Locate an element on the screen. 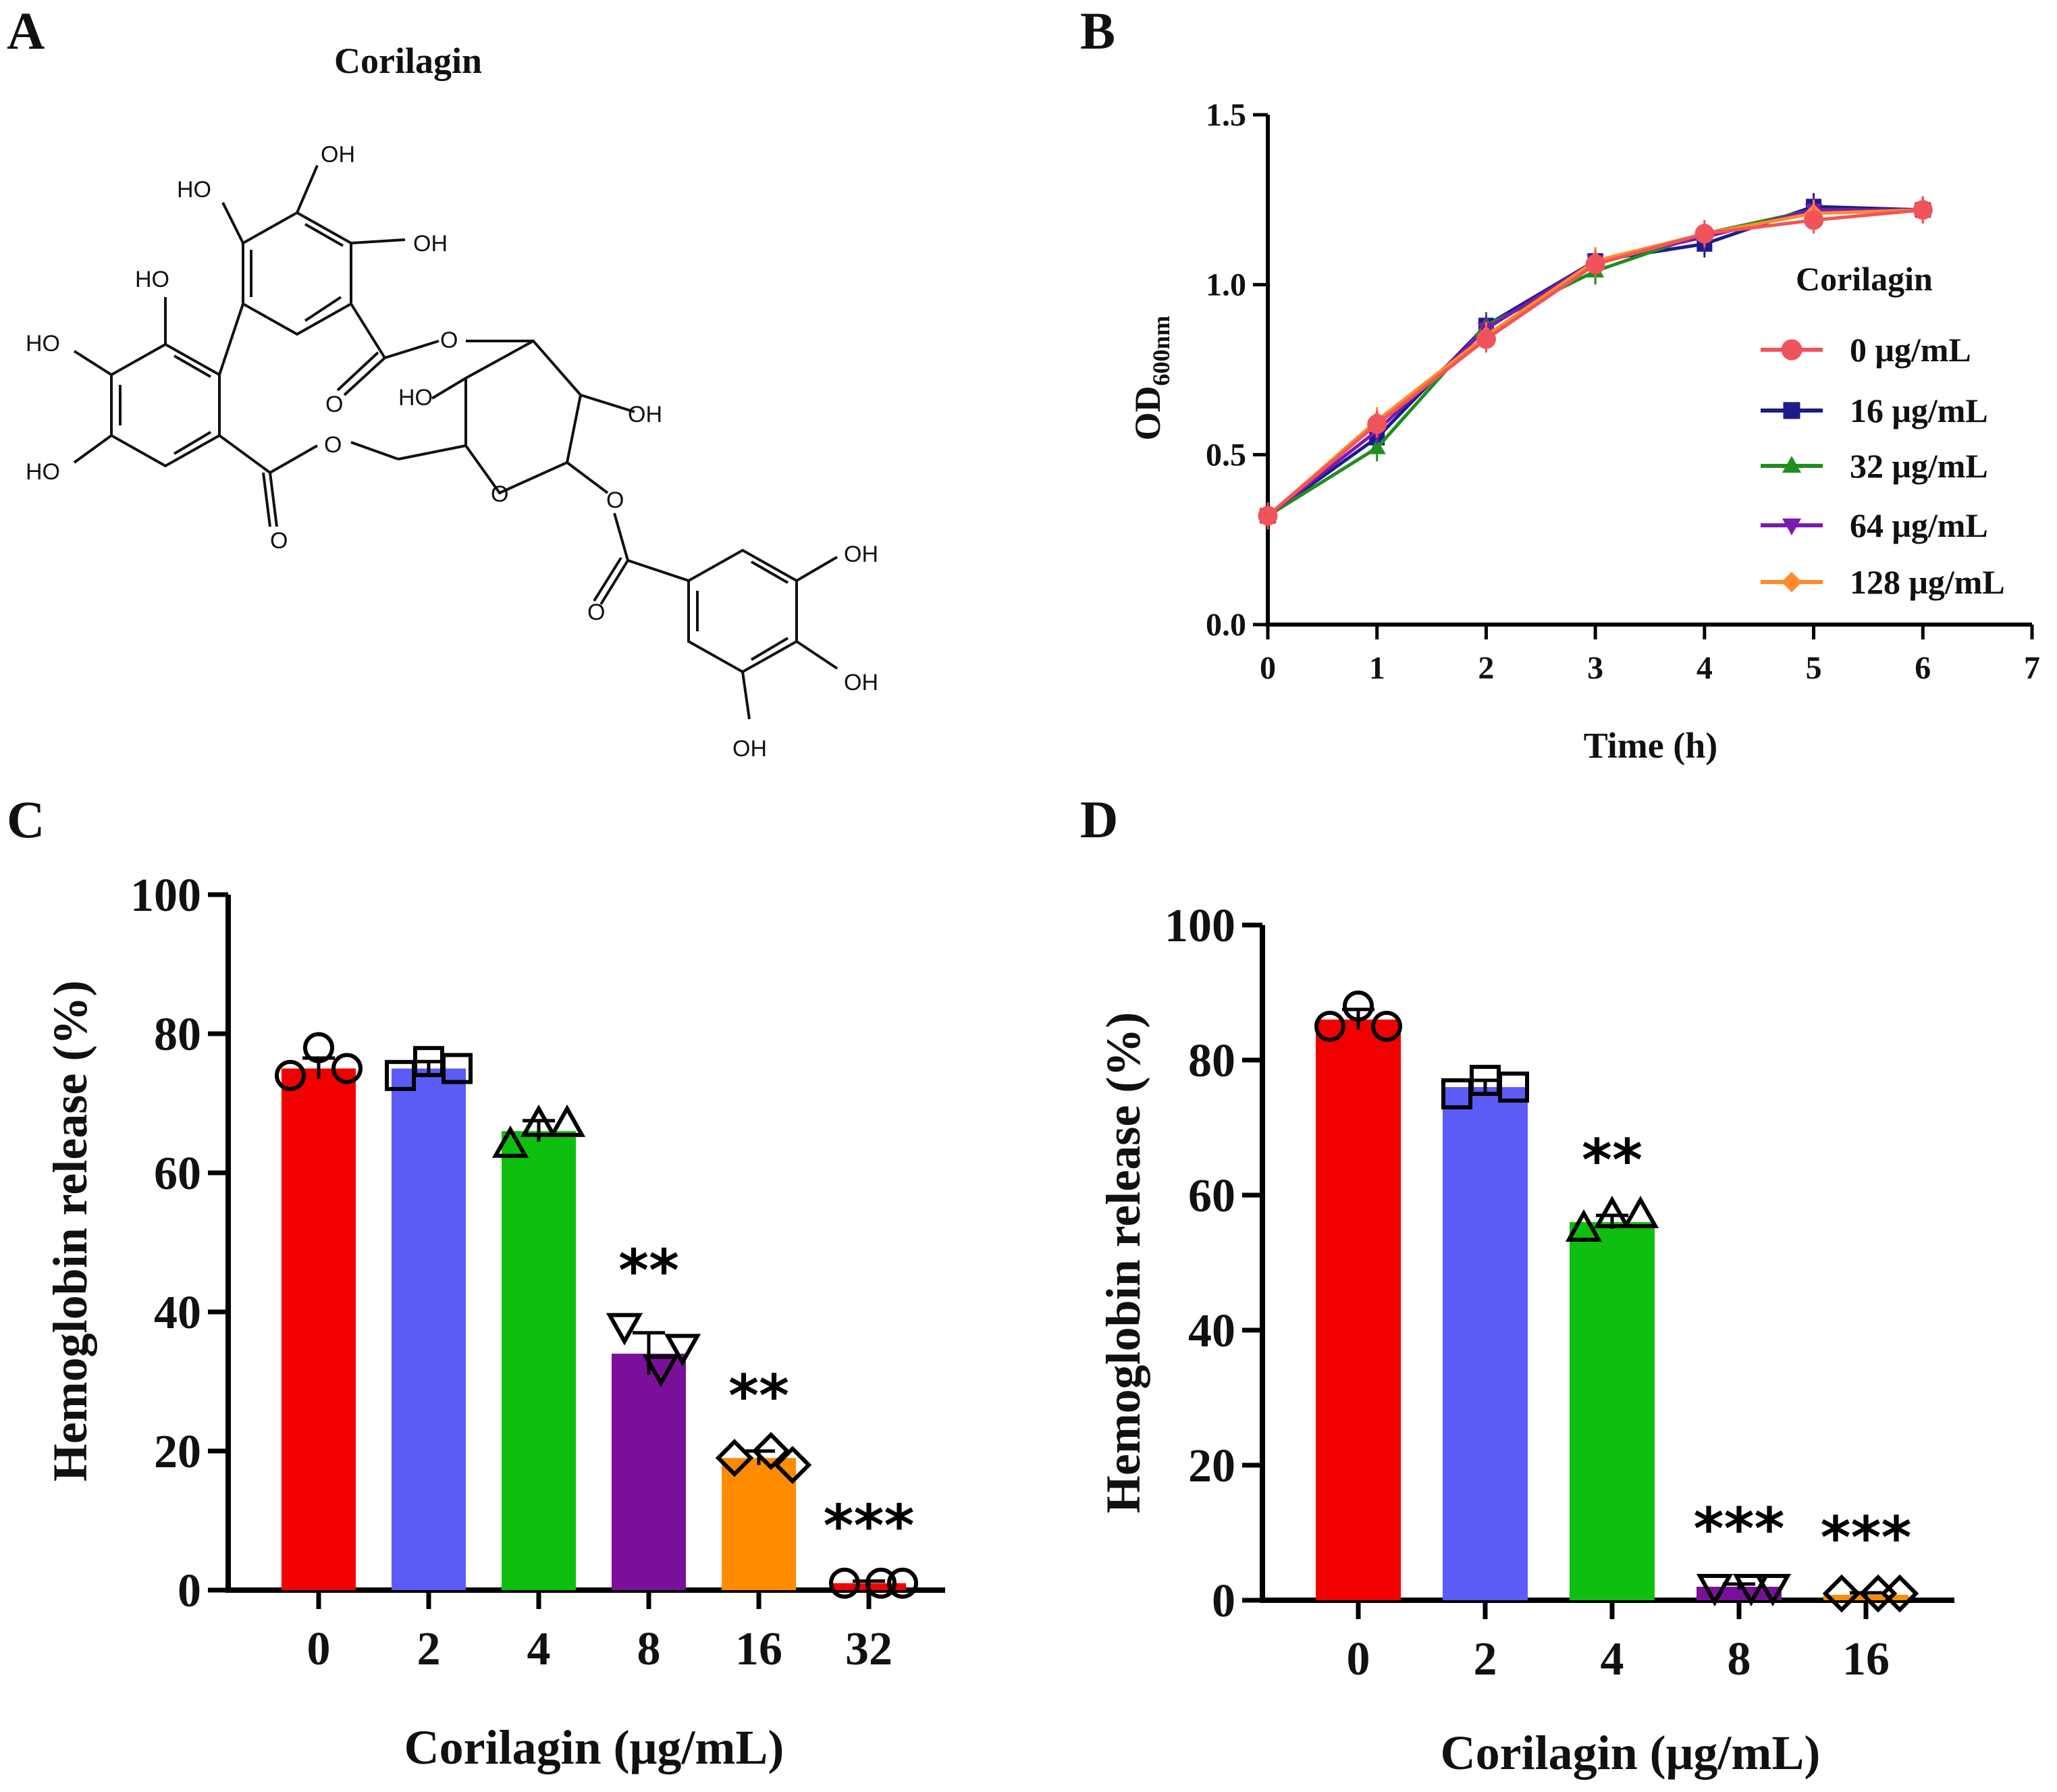  b-legend: 0 μg/mL 16 μg/mL 32 μg/mL 64 μg/mL 128 μg/mL is located at coordinates (1883, 466).